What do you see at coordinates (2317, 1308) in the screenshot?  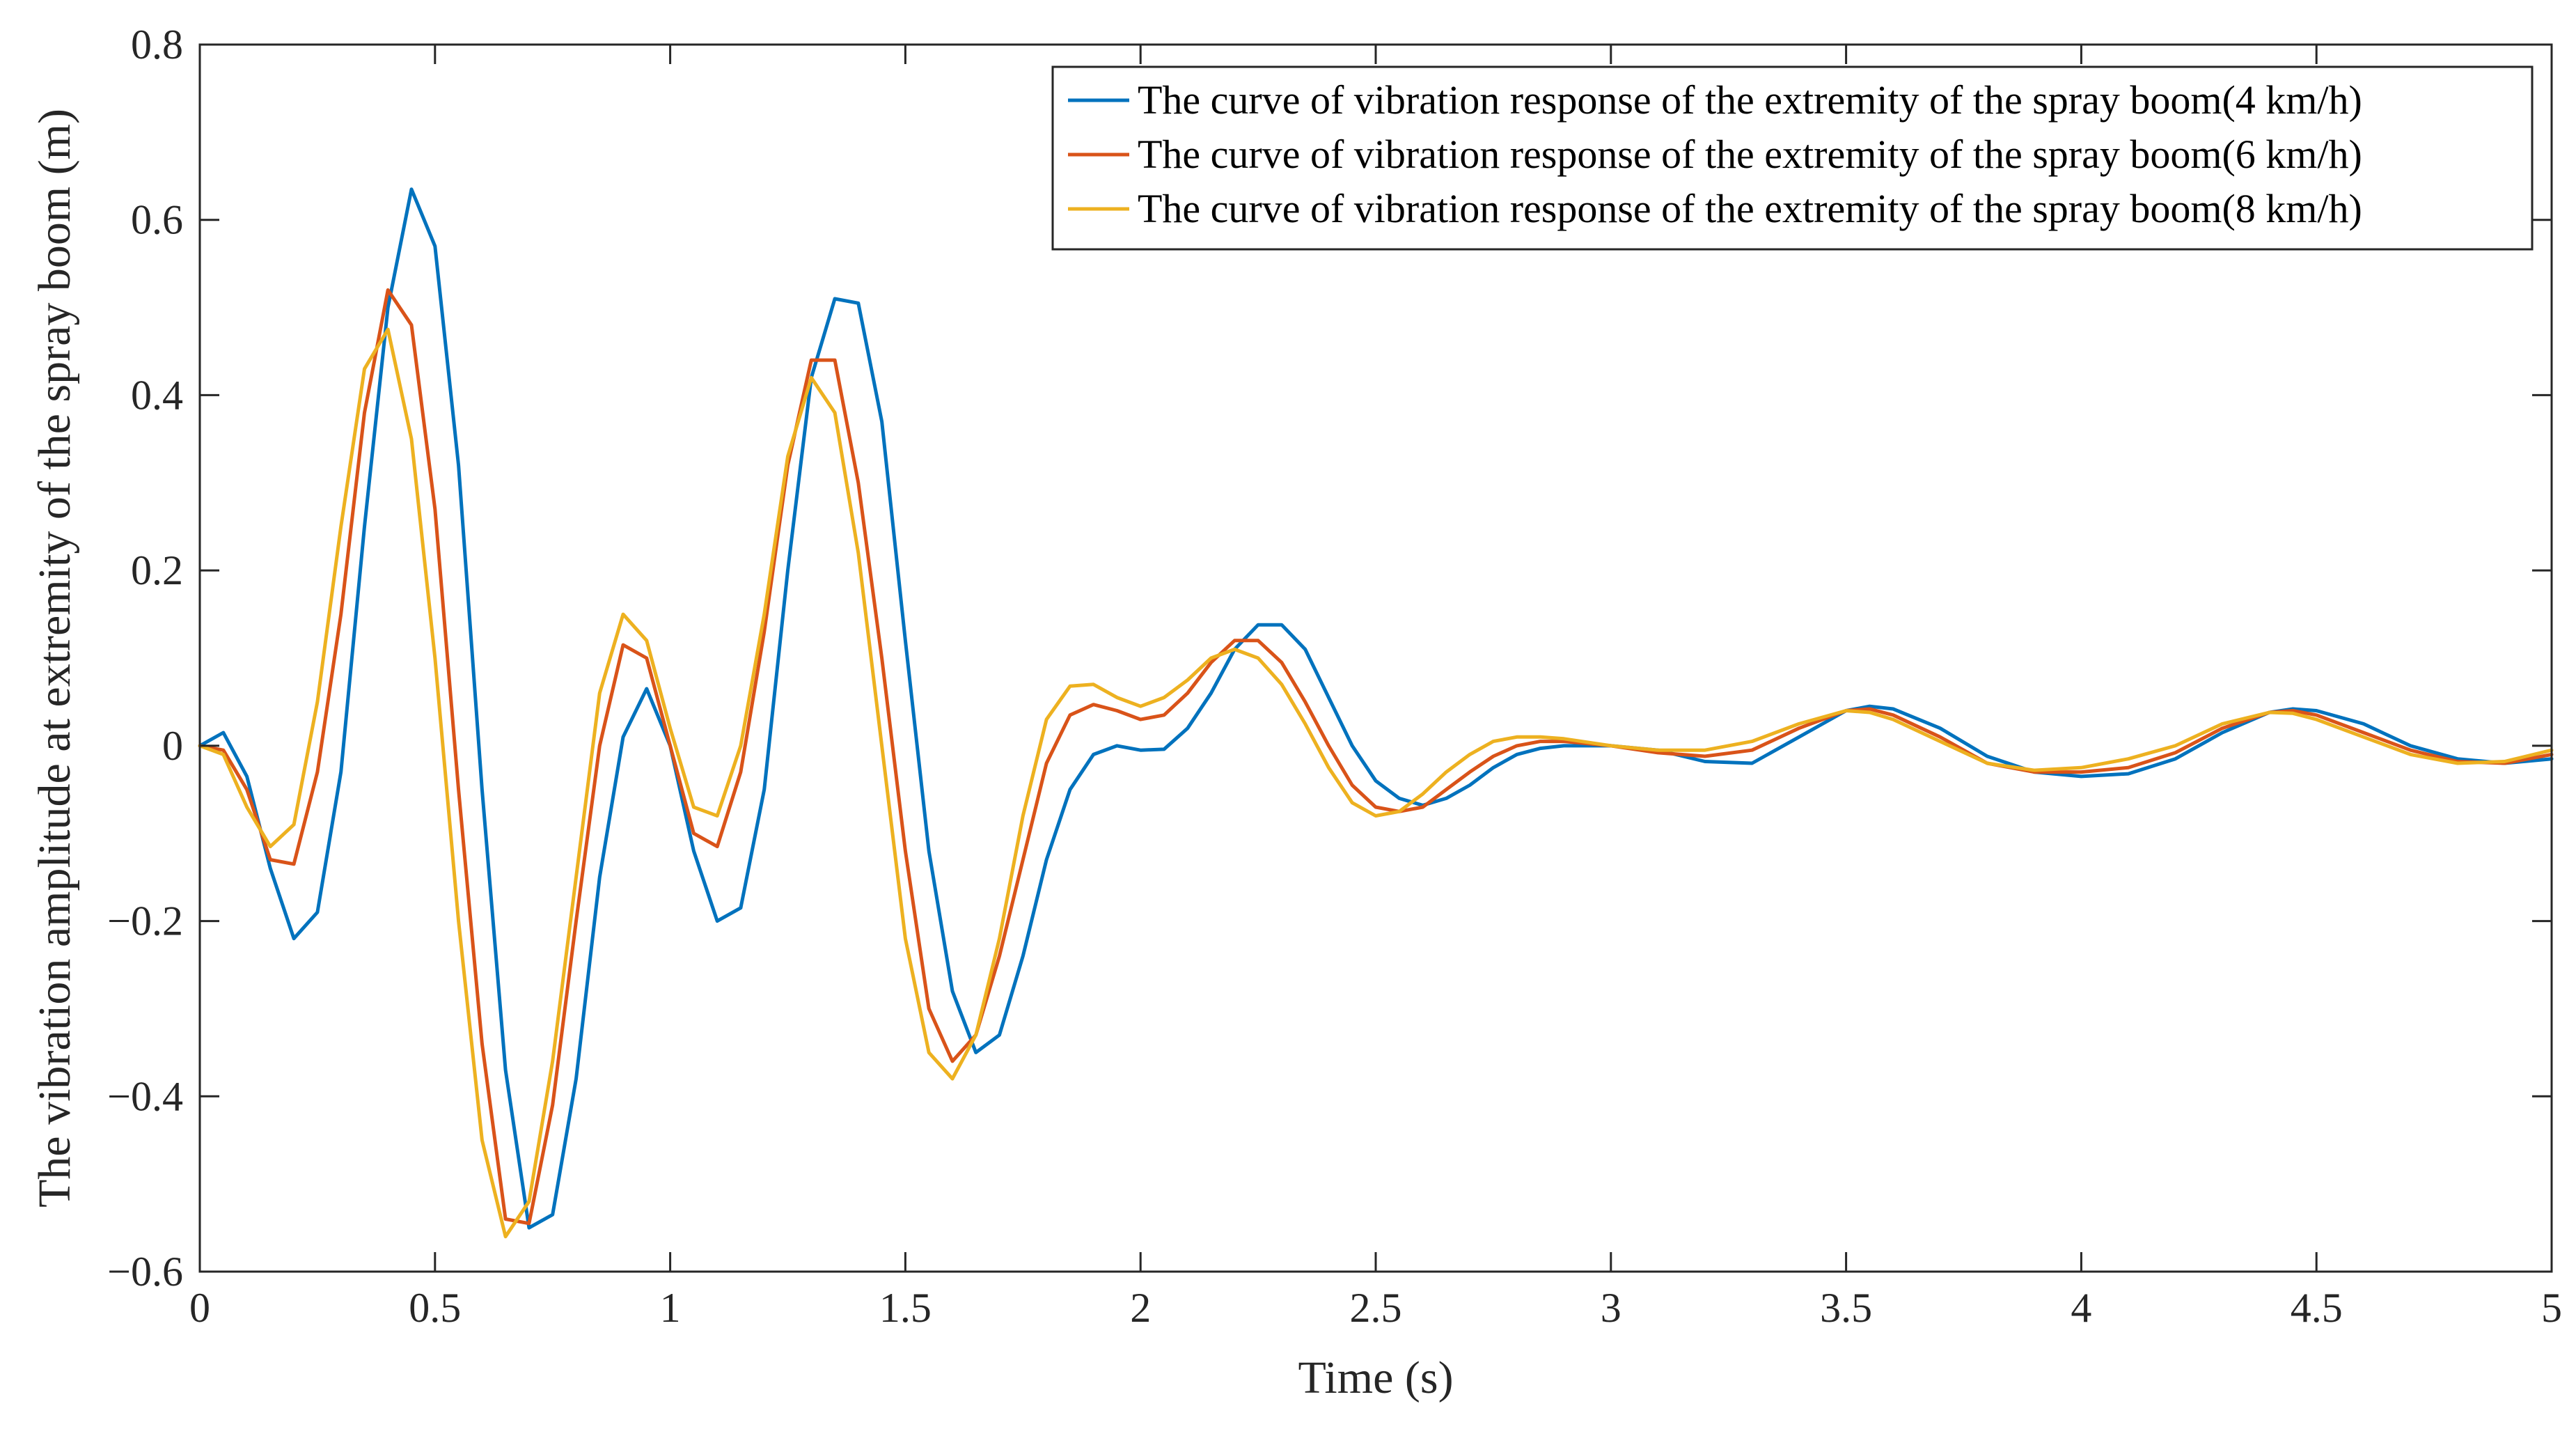 I see `x-tick-label: 4.5` at bounding box center [2317, 1308].